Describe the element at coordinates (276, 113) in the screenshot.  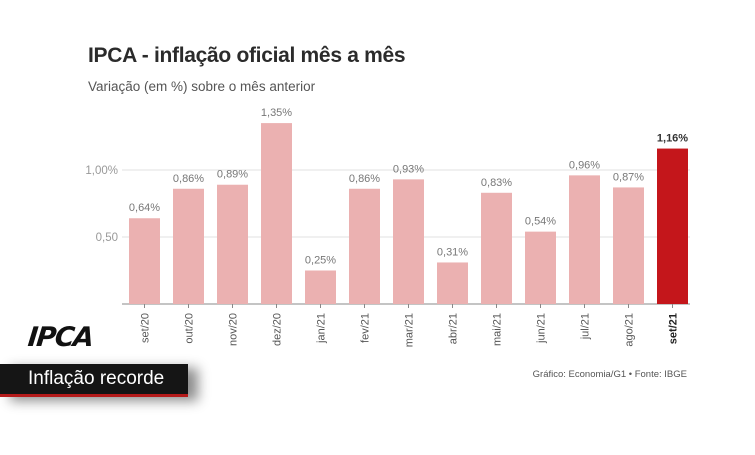
I see `value-label: 1,35%` at that location.